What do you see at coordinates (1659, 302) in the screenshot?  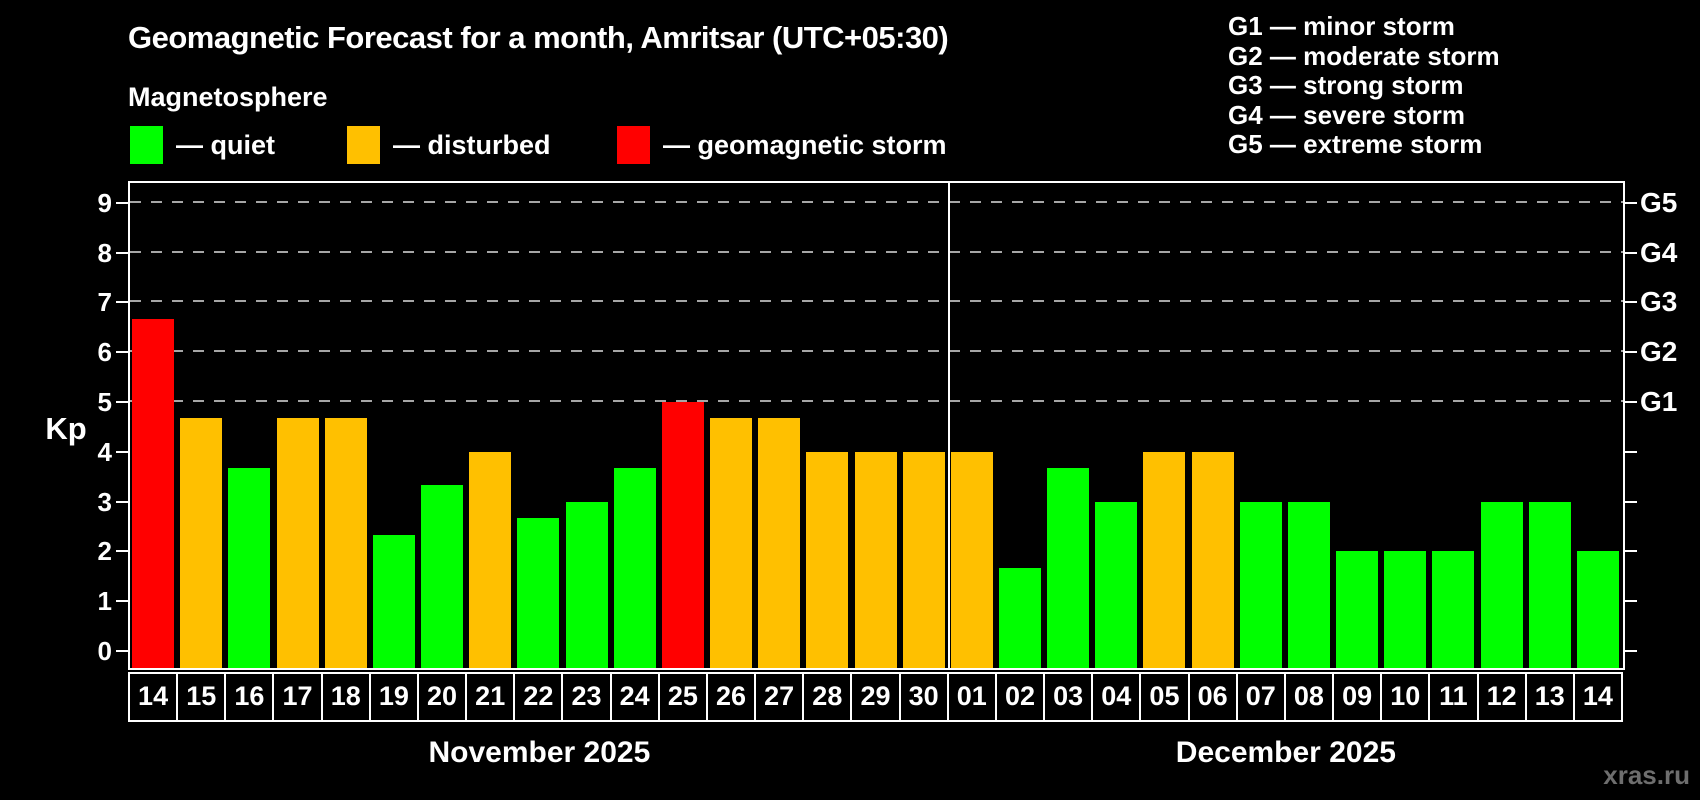 I see `g-scale-label: G3` at bounding box center [1659, 302].